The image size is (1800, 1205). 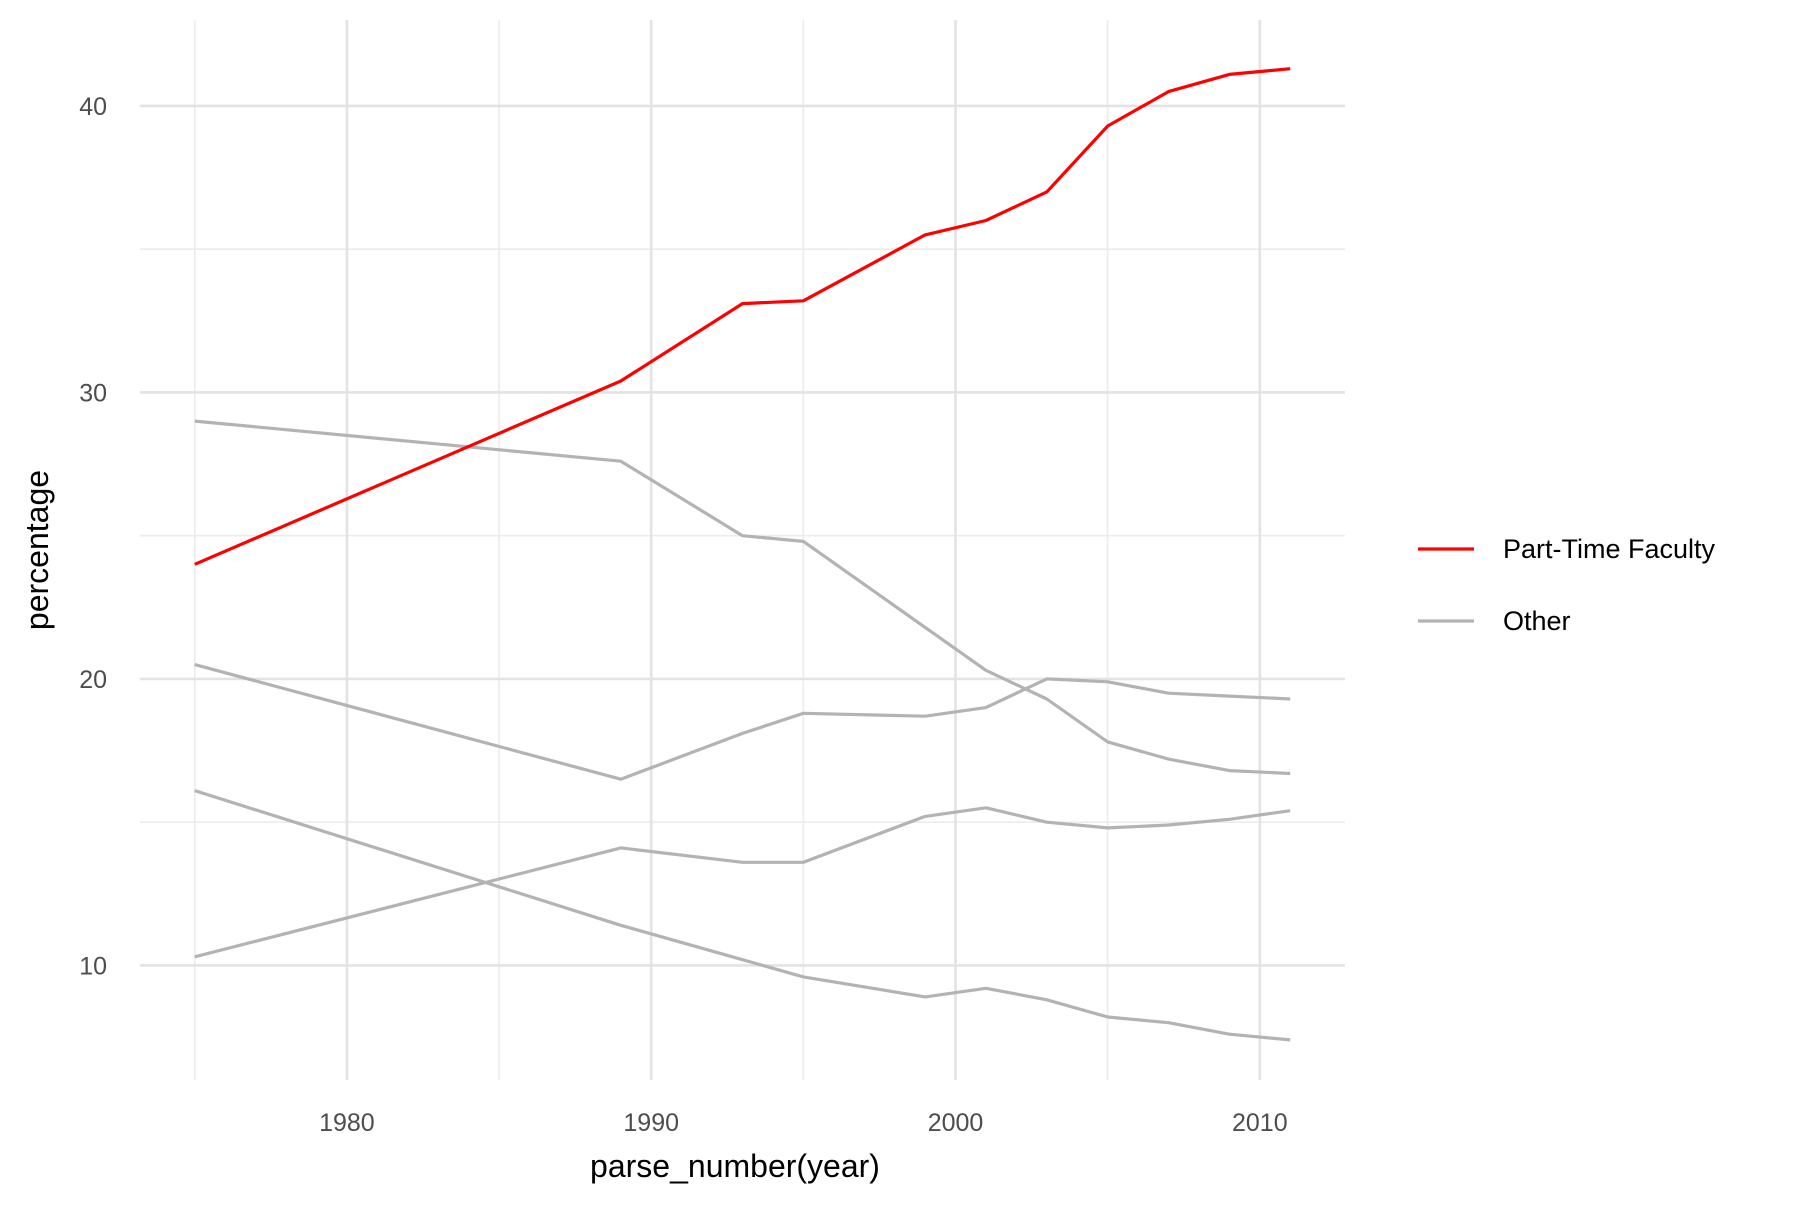 What do you see at coordinates (1567, 585) in the screenshot?
I see `legend: Part-Time Faculty Other` at bounding box center [1567, 585].